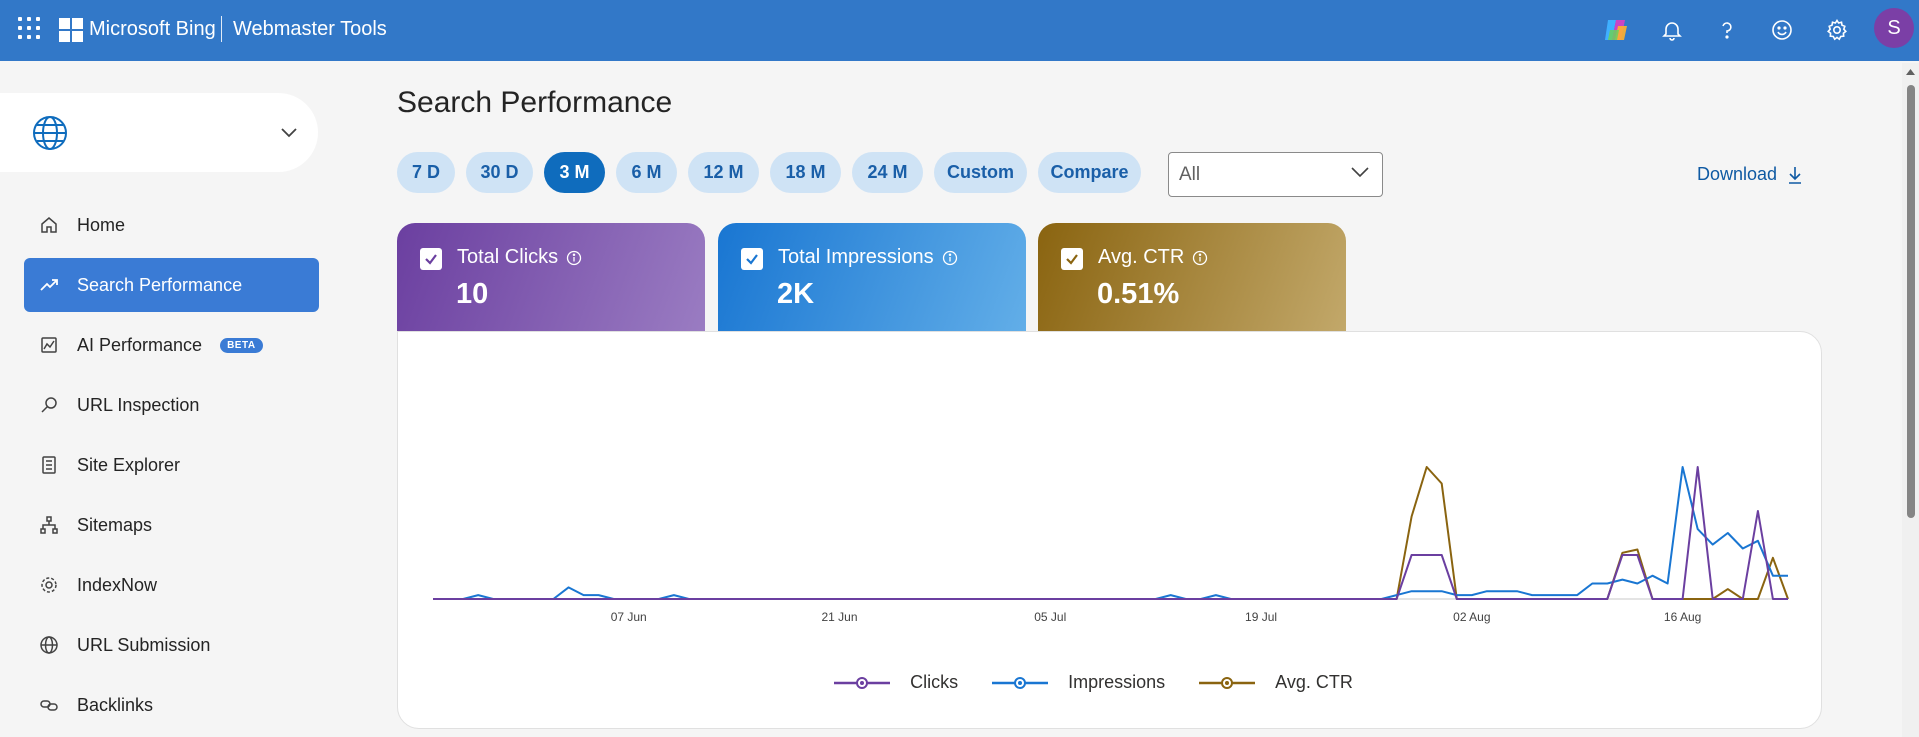  Describe the element at coordinates (574, 172) in the screenshot. I see `range-3m-button: 3 M` at that location.